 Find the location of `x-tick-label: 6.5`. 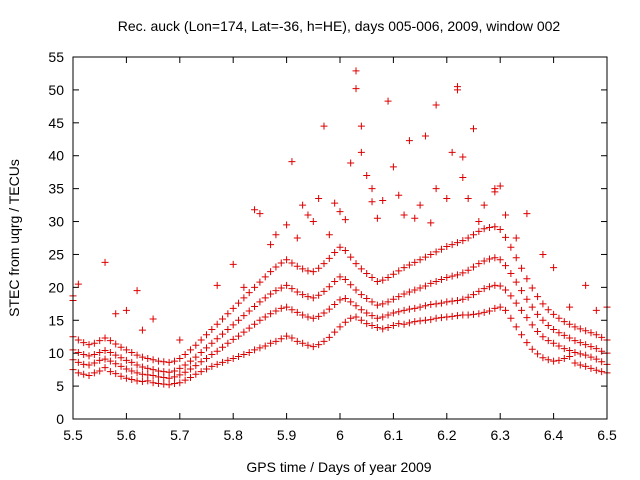

x-tick-label: 6.5 is located at coordinates (607, 435).